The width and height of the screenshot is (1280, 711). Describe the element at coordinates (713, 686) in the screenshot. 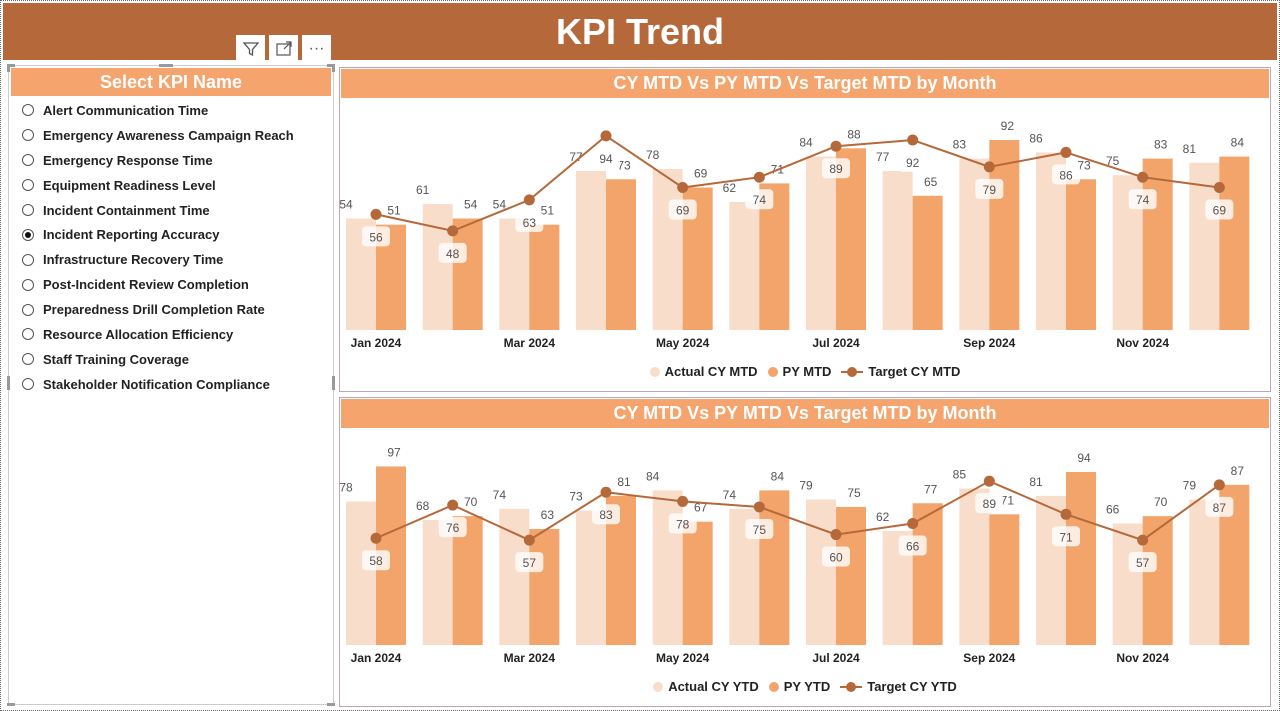

I see `legend-label: Actual CY YTD` at that location.